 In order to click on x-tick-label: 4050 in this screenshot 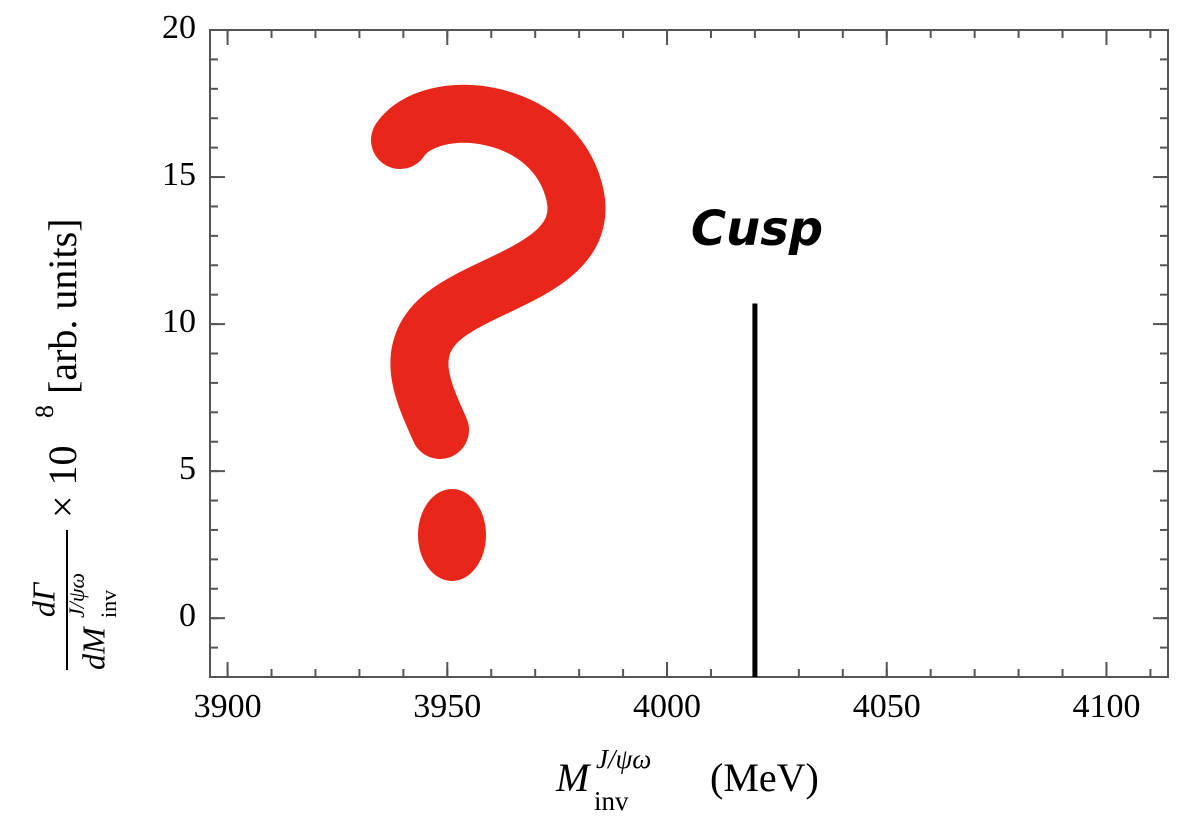, I will do `click(887, 706)`.